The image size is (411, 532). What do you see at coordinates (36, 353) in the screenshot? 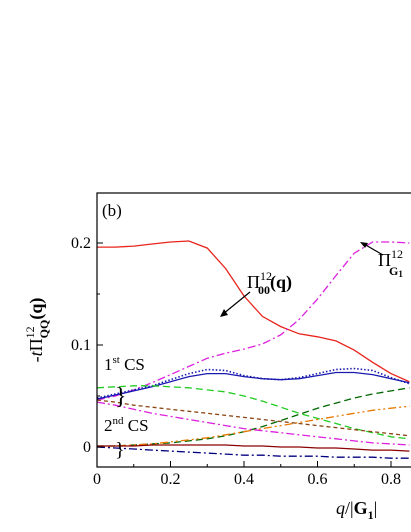
I see `y-label-t: t` at bounding box center [36, 353].